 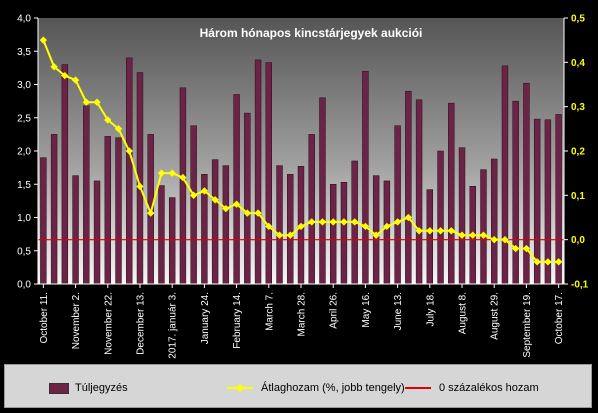 I want to click on right-tick-label: 0,1, so click(x=578, y=196).